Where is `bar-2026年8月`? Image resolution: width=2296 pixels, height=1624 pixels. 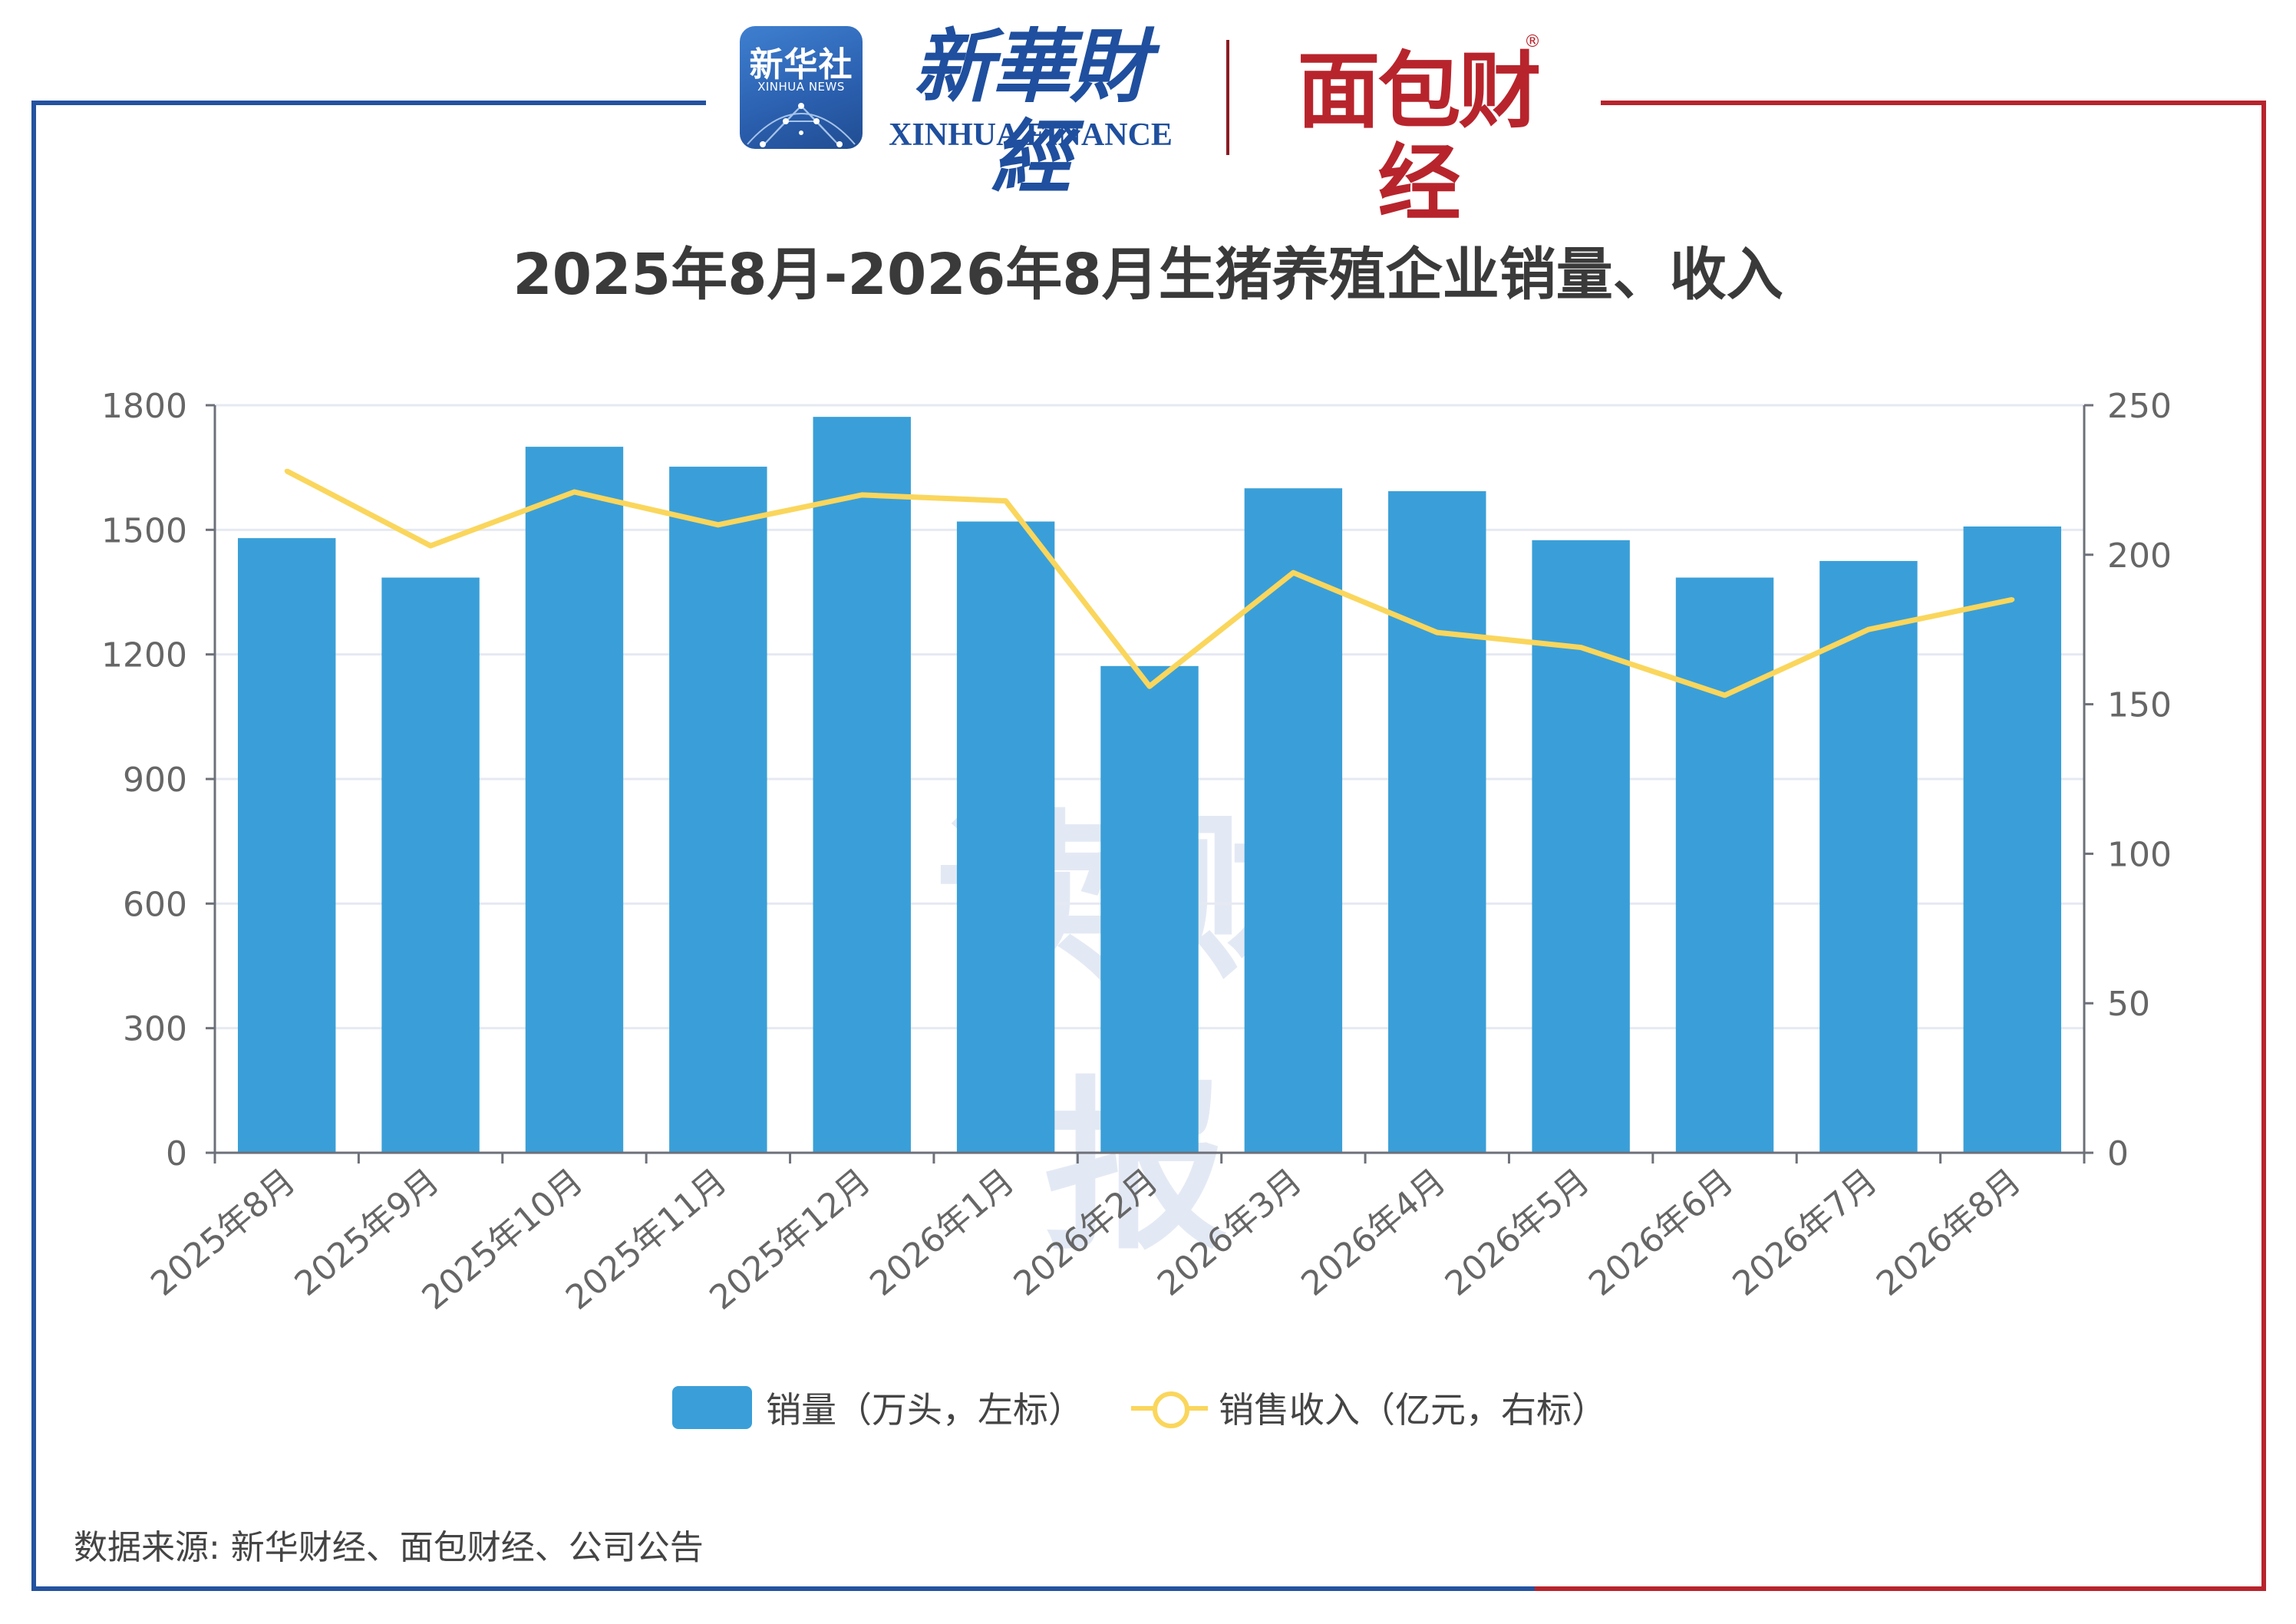
bar-2026年8月 is located at coordinates (2012, 839).